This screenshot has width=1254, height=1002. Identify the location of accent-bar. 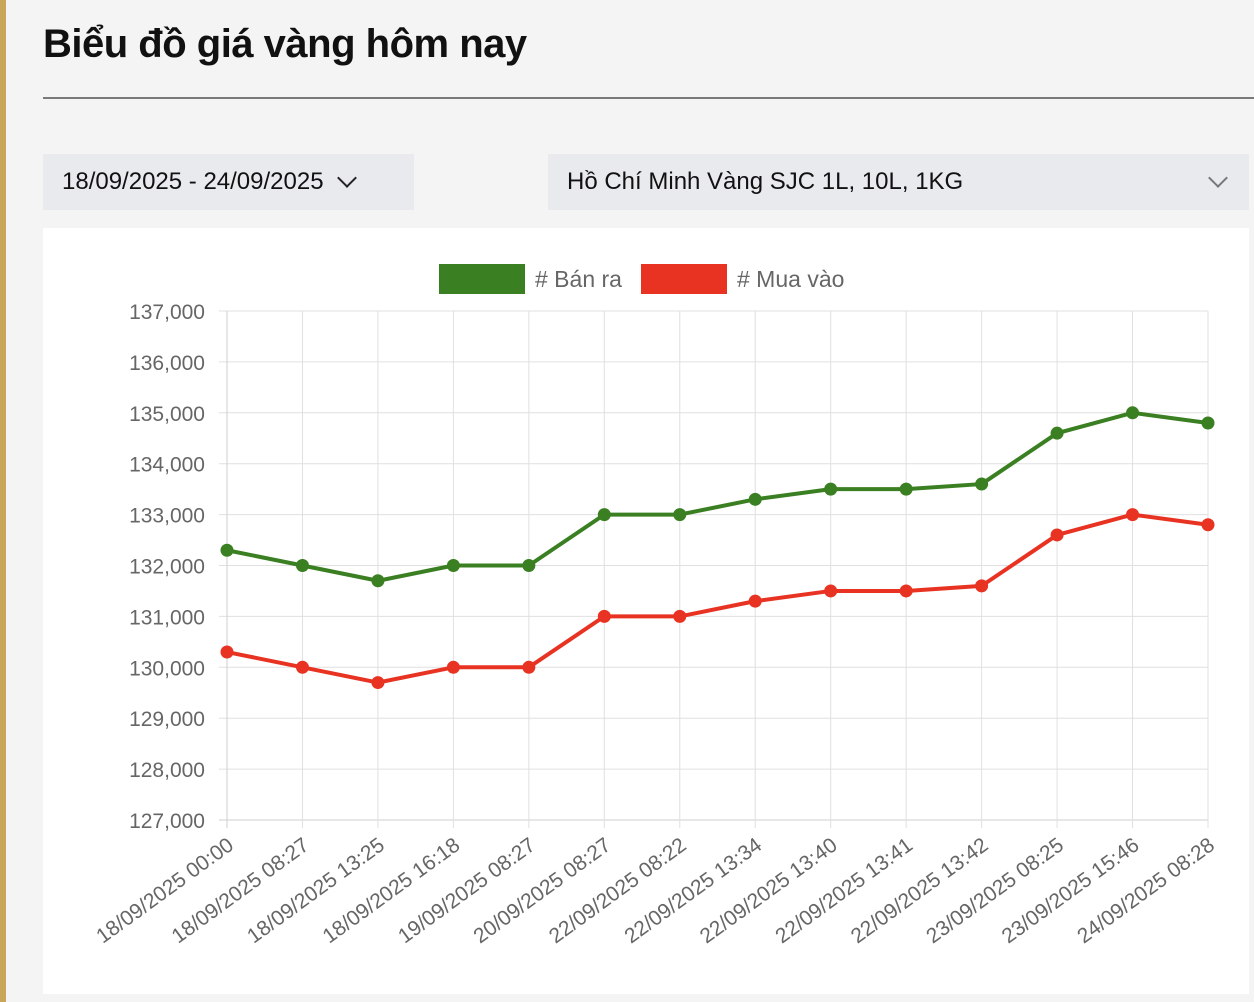
(3, 501).